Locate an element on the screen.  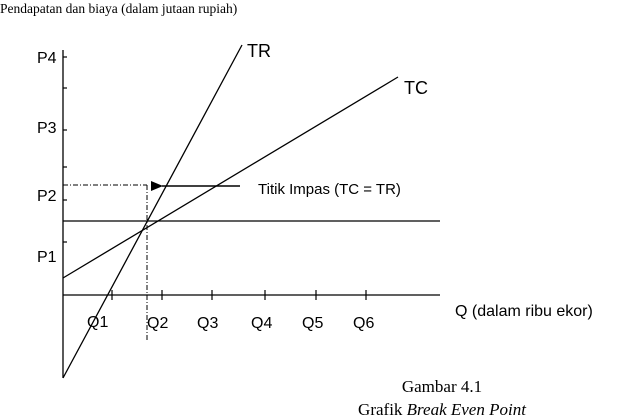
tc-line-label: TC is located at coordinates (416, 88).